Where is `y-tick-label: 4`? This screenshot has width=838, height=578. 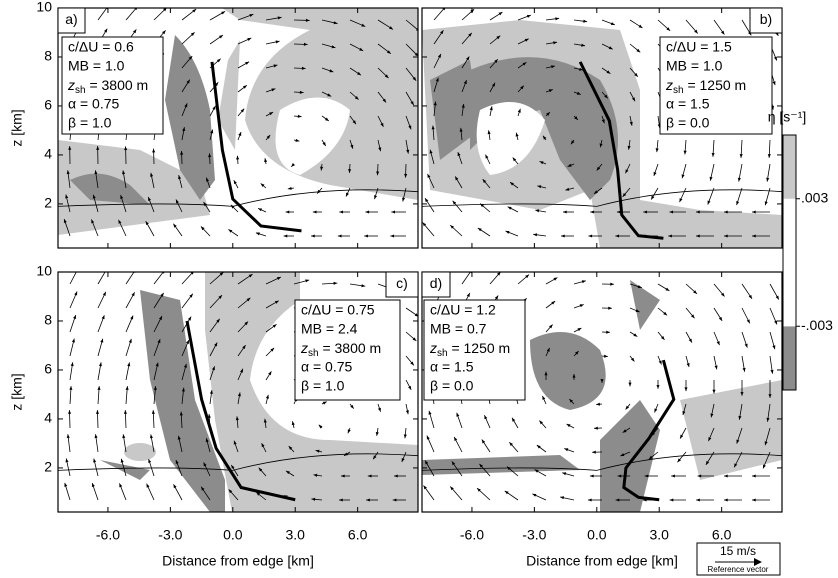
y-tick-label: 4 is located at coordinates (48, 154).